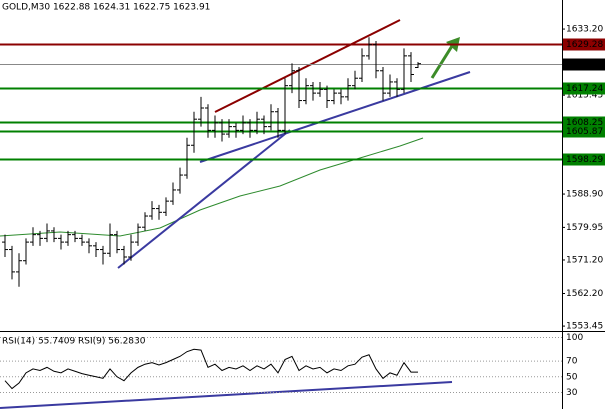  What do you see at coordinates (584, 96) in the screenshot?
I see `y-tick-label: 1615.45` at bounding box center [584, 96].